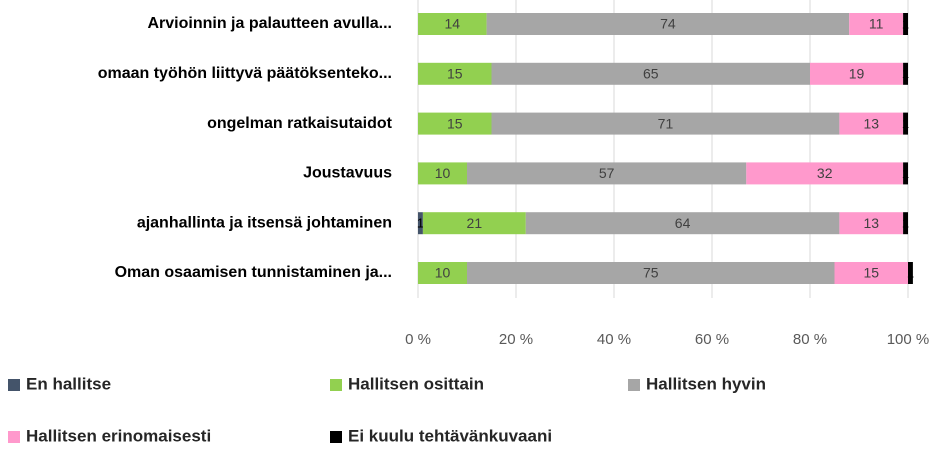 This screenshot has height=450, width=935. Describe the element at coordinates (810, 339) in the screenshot. I see `x-tick-label: 80 %` at that location.